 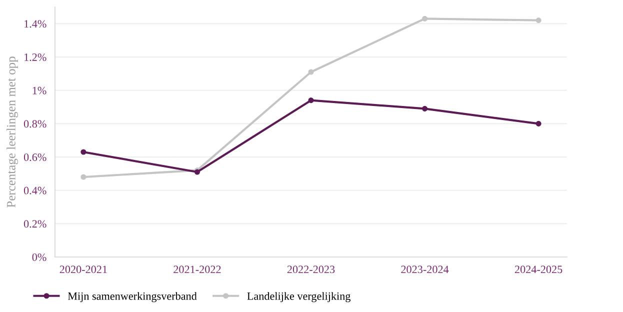 What do you see at coordinates (83, 270) in the screenshot?
I see `x-tick-label: 2020-2021` at bounding box center [83, 270].